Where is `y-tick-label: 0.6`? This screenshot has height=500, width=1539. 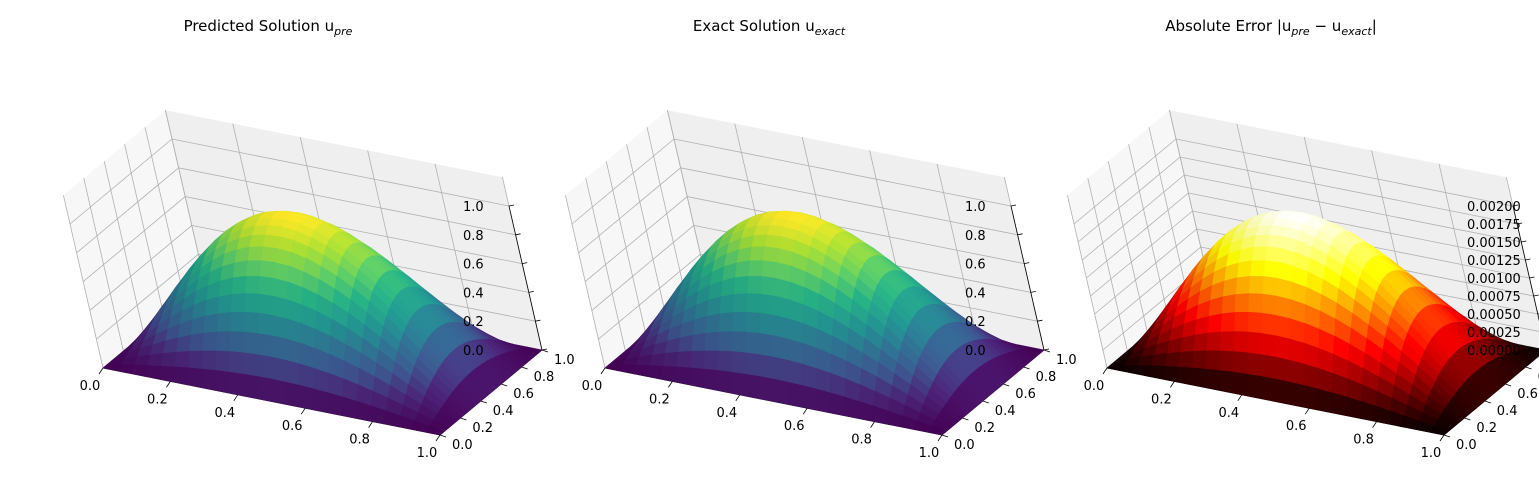
y-tick-label: 0.6 is located at coordinates (1527, 394).